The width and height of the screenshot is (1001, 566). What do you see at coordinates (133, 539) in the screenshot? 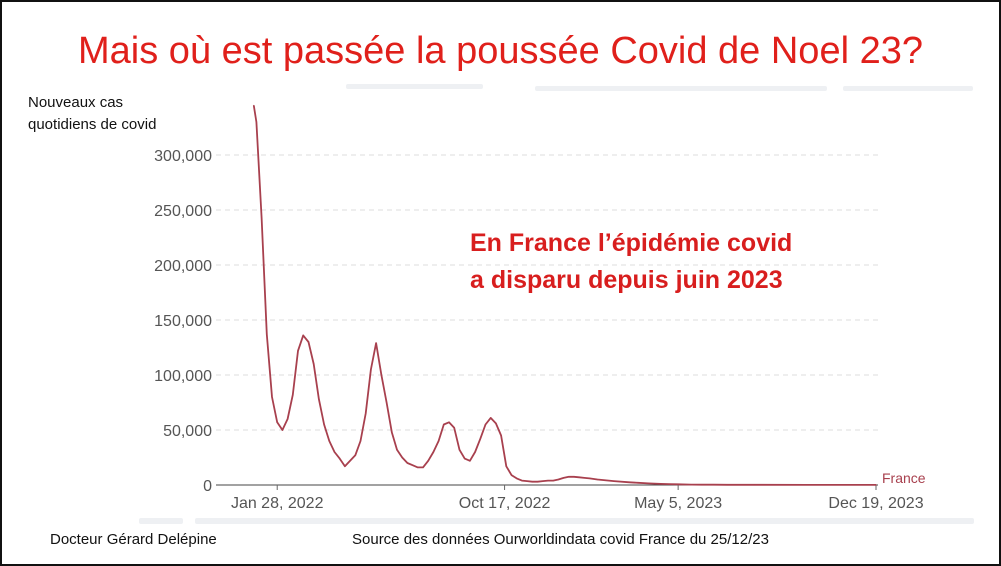
I see `footer-author: Docteur Gérard Delépine` at bounding box center [133, 539].